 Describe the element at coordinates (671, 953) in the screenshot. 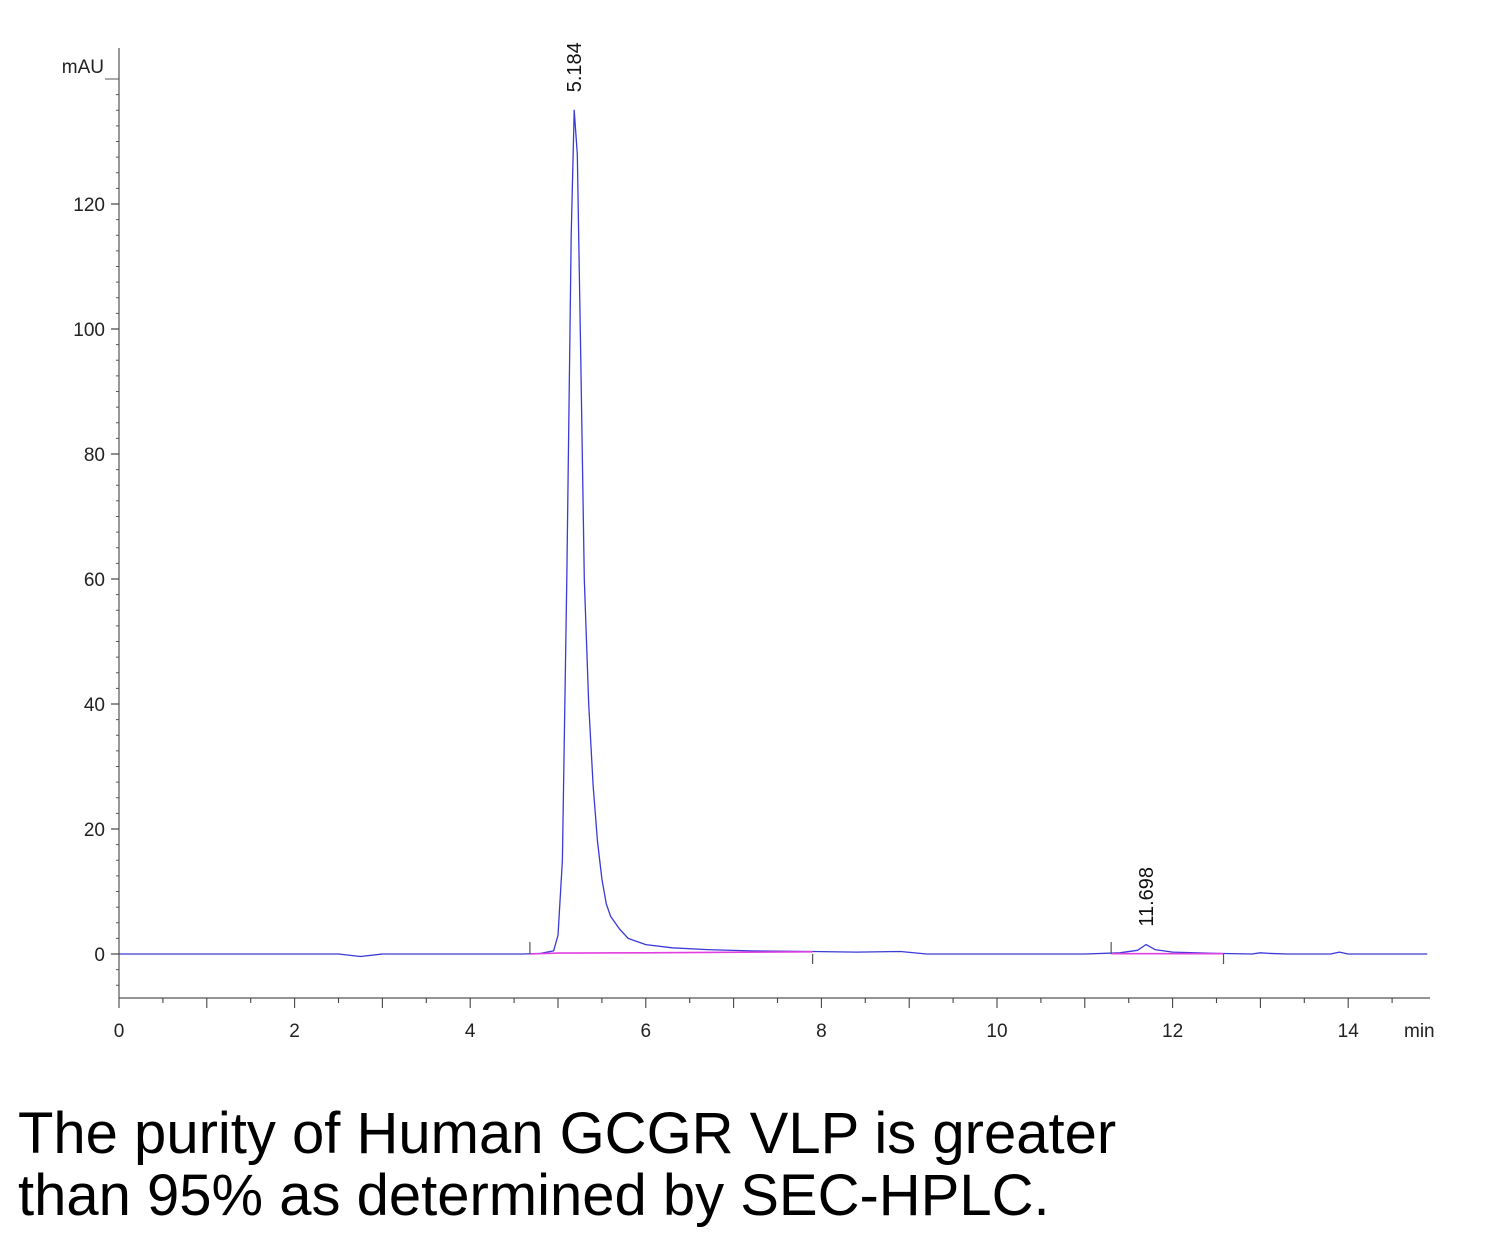

I see `baseline-segment` at that location.